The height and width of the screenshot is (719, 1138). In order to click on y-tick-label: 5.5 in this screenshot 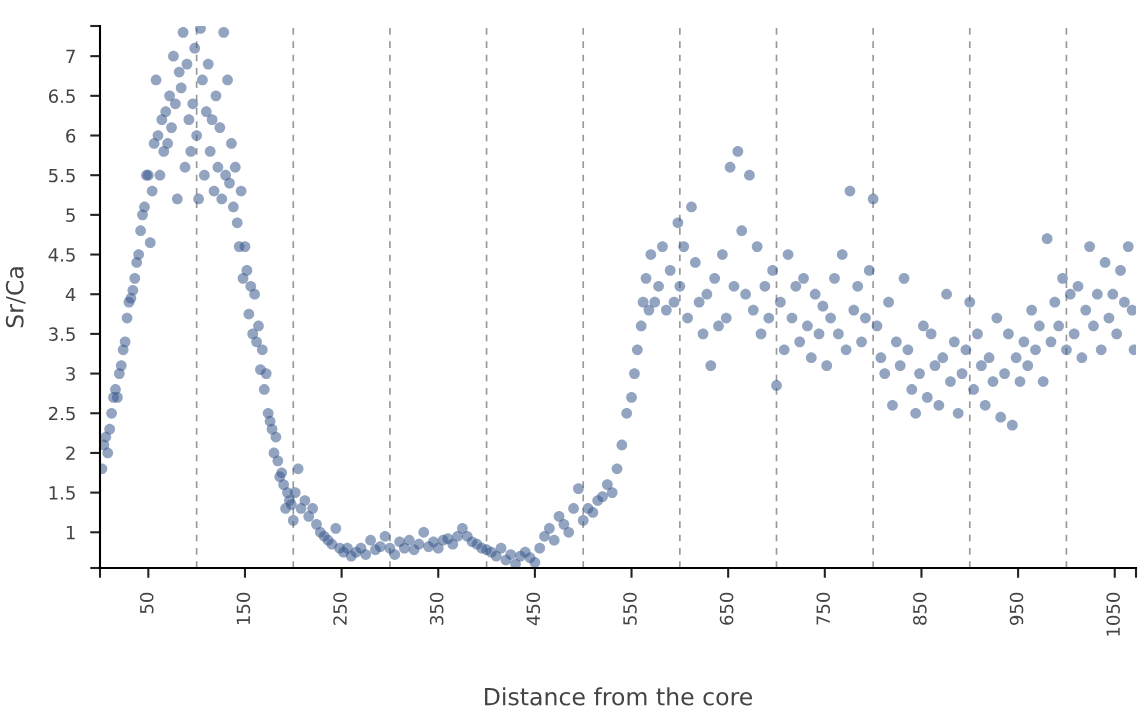, I will do `click(62, 175)`.